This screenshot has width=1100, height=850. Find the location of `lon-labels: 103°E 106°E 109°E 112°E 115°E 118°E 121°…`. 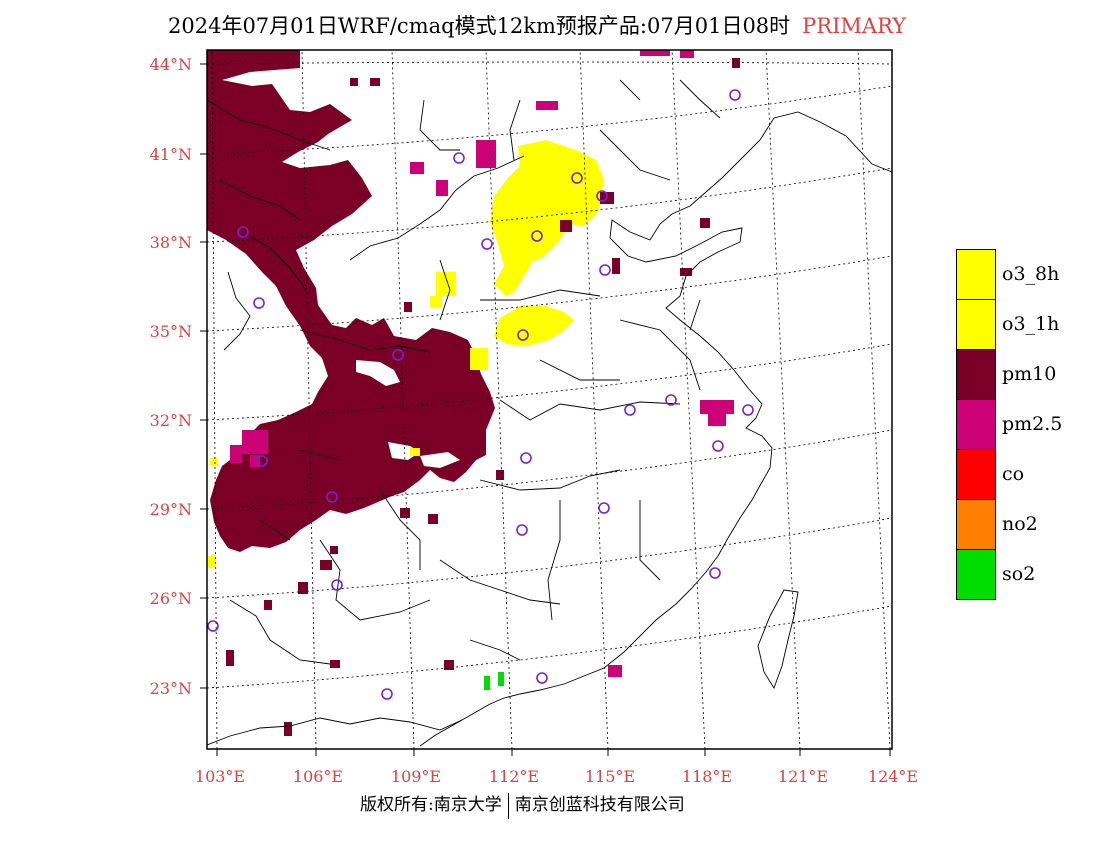

lon-labels: 103°E 106°E 109°E 112°E 115°E 118°E 121°… is located at coordinates (556, 776).